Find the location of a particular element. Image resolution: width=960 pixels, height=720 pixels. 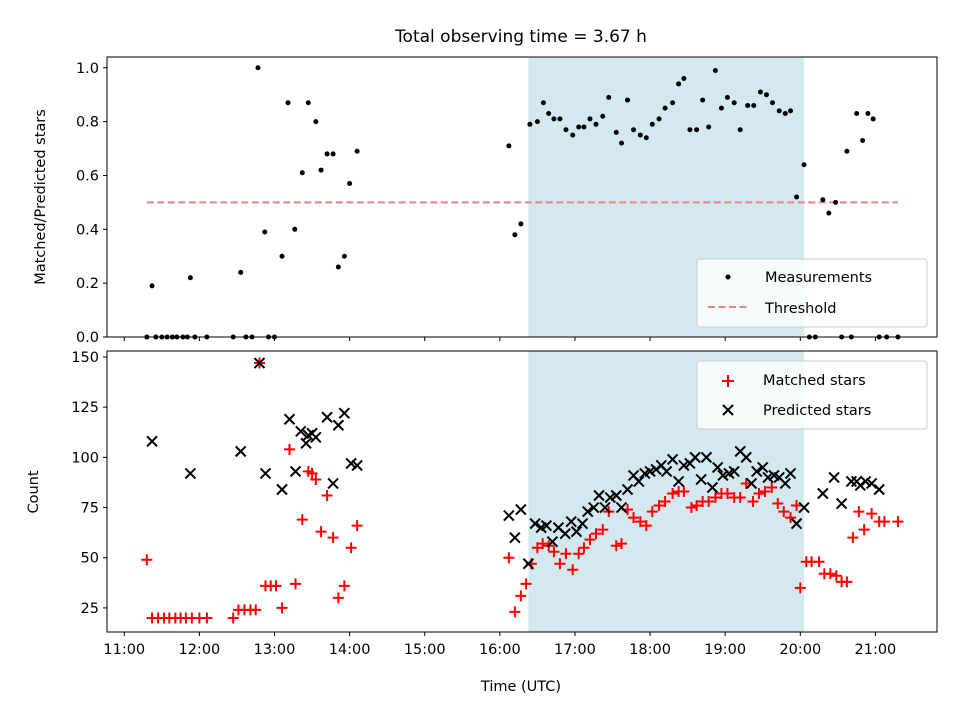

x-tick-label: 18:00 is located at coordinates (650, 650).